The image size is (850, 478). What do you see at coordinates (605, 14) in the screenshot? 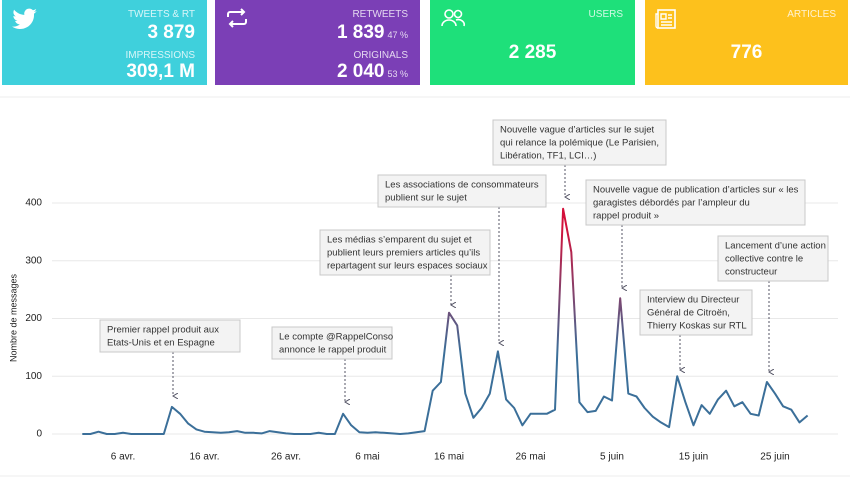
I see `card-label: USERS` at bounding box center [605, 14].